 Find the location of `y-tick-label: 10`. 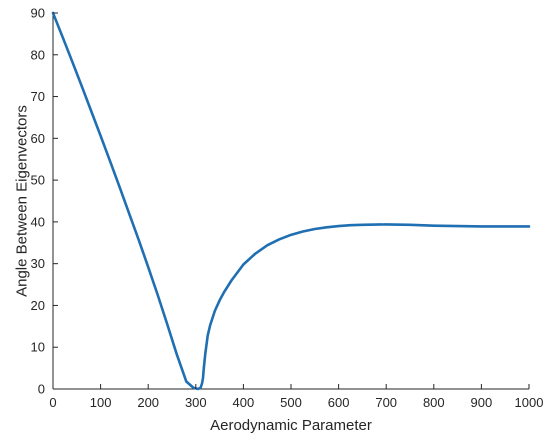

y-tick-label: 10 is located at coordinates (38, 347).